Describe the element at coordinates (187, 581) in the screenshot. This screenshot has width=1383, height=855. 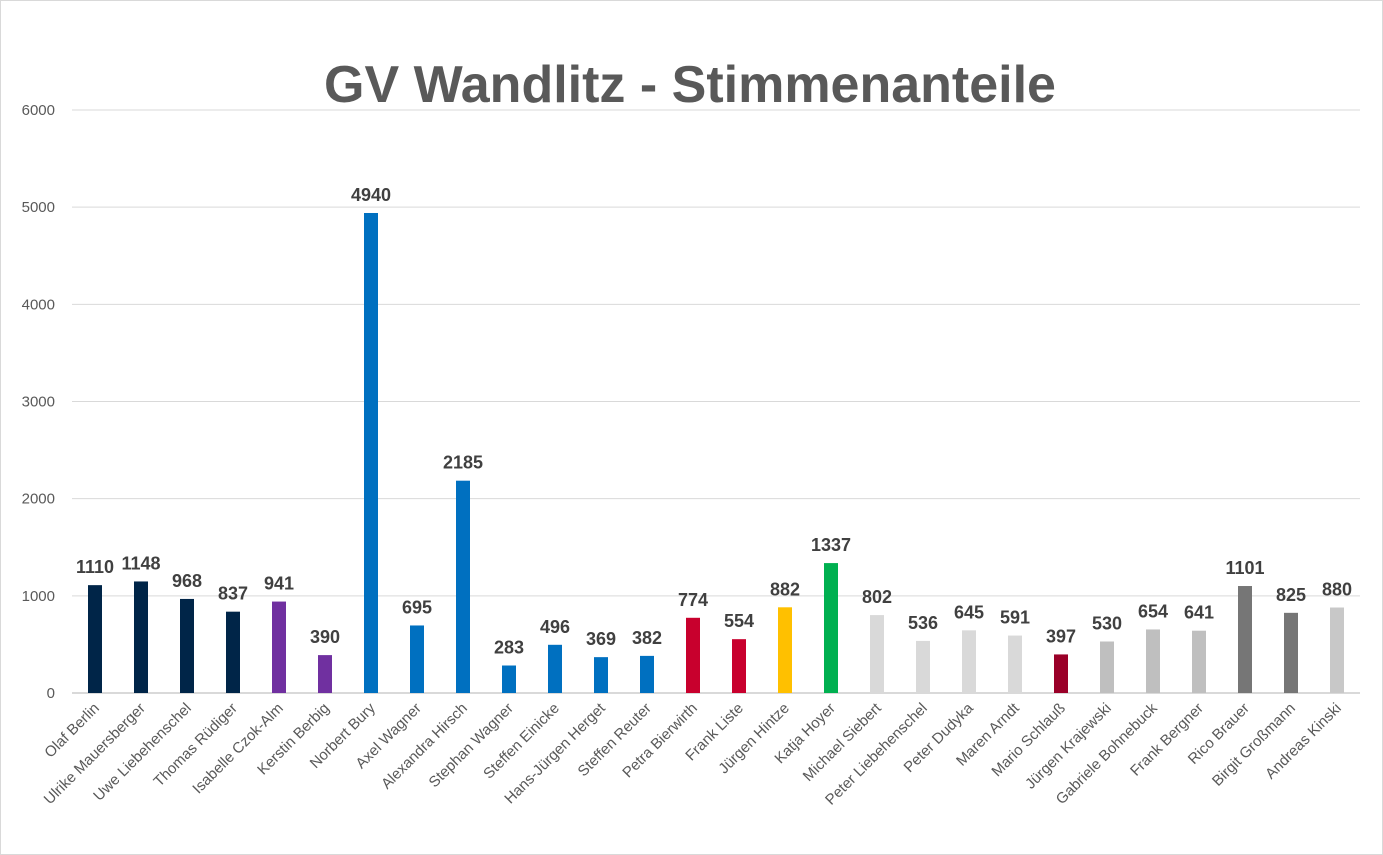
I see `data-label: 968` at that location.